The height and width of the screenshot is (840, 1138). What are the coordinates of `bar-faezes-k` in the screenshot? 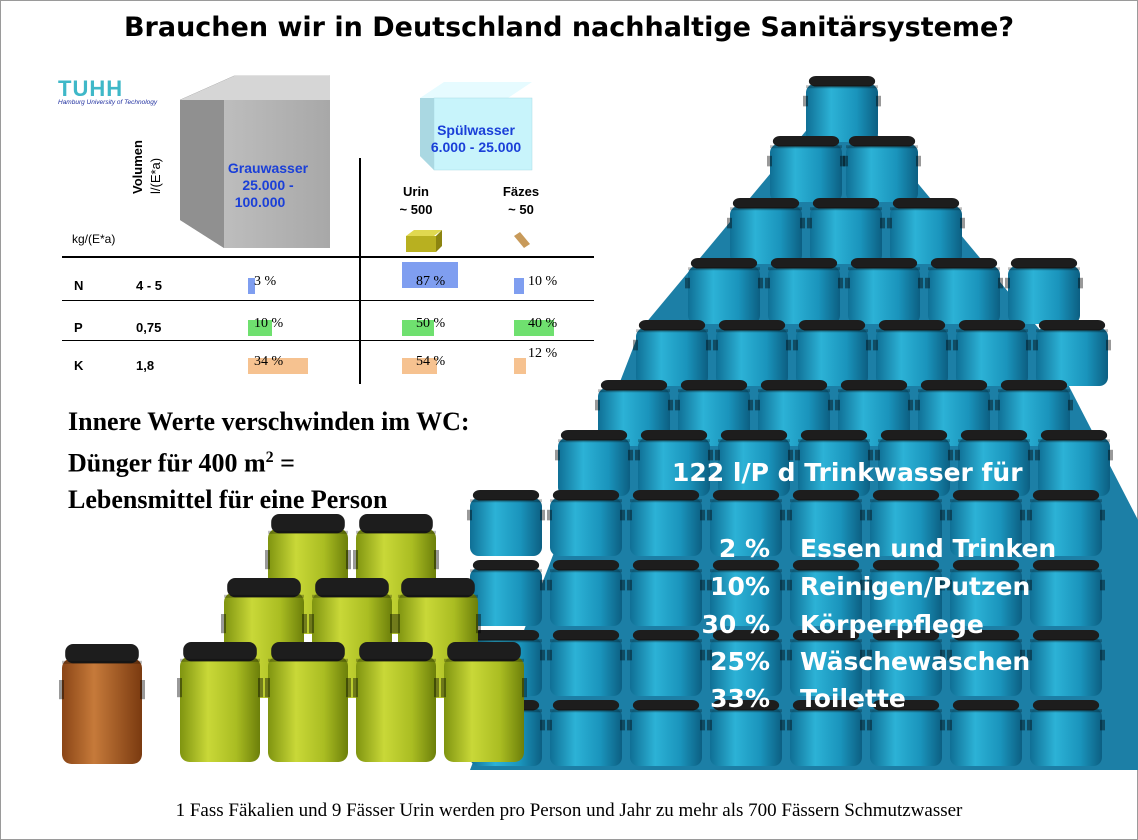 It's located at (520, 366).